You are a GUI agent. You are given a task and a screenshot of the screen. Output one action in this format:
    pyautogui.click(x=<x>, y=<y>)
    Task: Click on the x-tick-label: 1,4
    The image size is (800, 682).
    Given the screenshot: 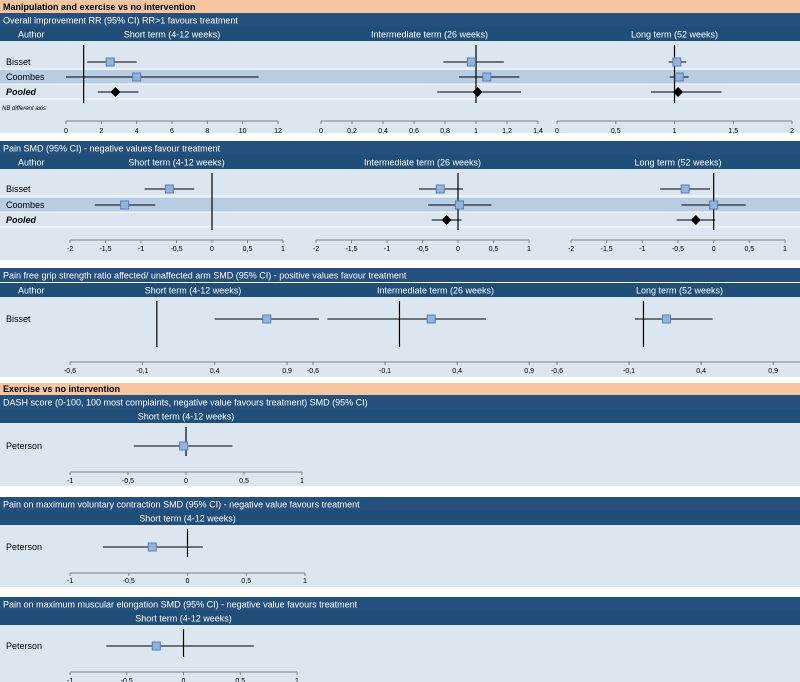 What is the action you would take?
    pyautogui.click(x=538, y=131)
    